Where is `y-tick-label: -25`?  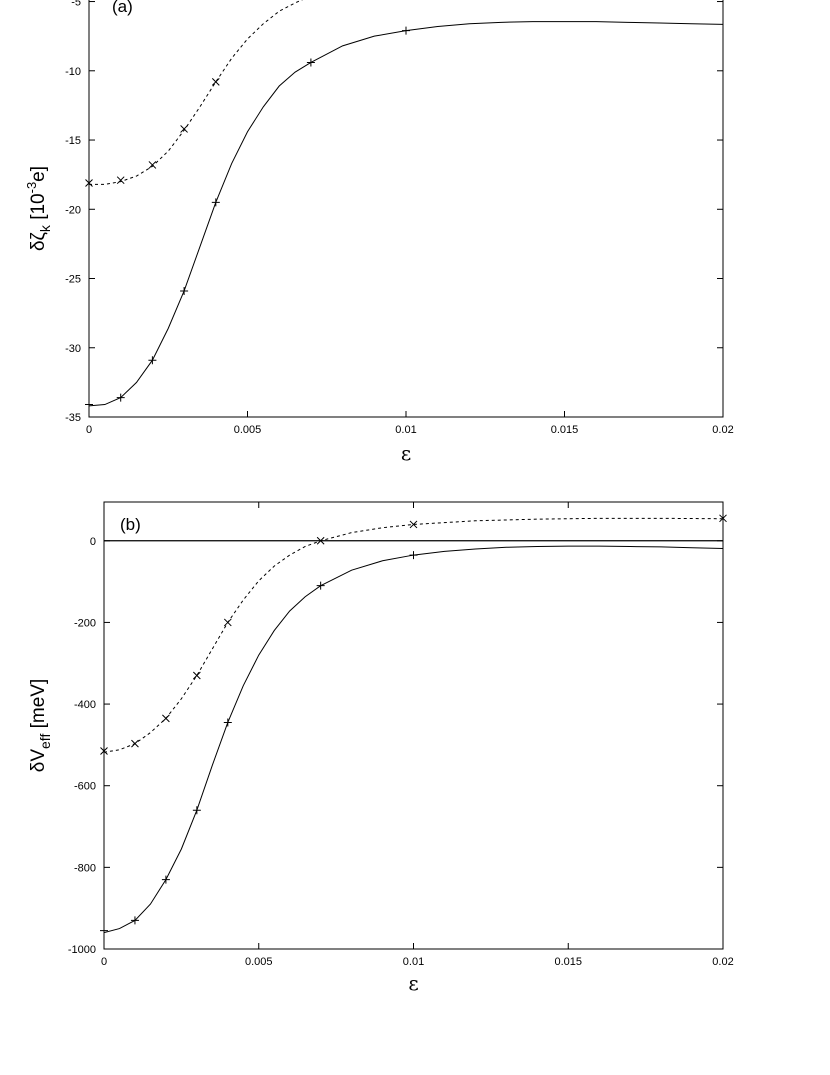 y-tick-label: -25 is located at coordinates (73, 280).